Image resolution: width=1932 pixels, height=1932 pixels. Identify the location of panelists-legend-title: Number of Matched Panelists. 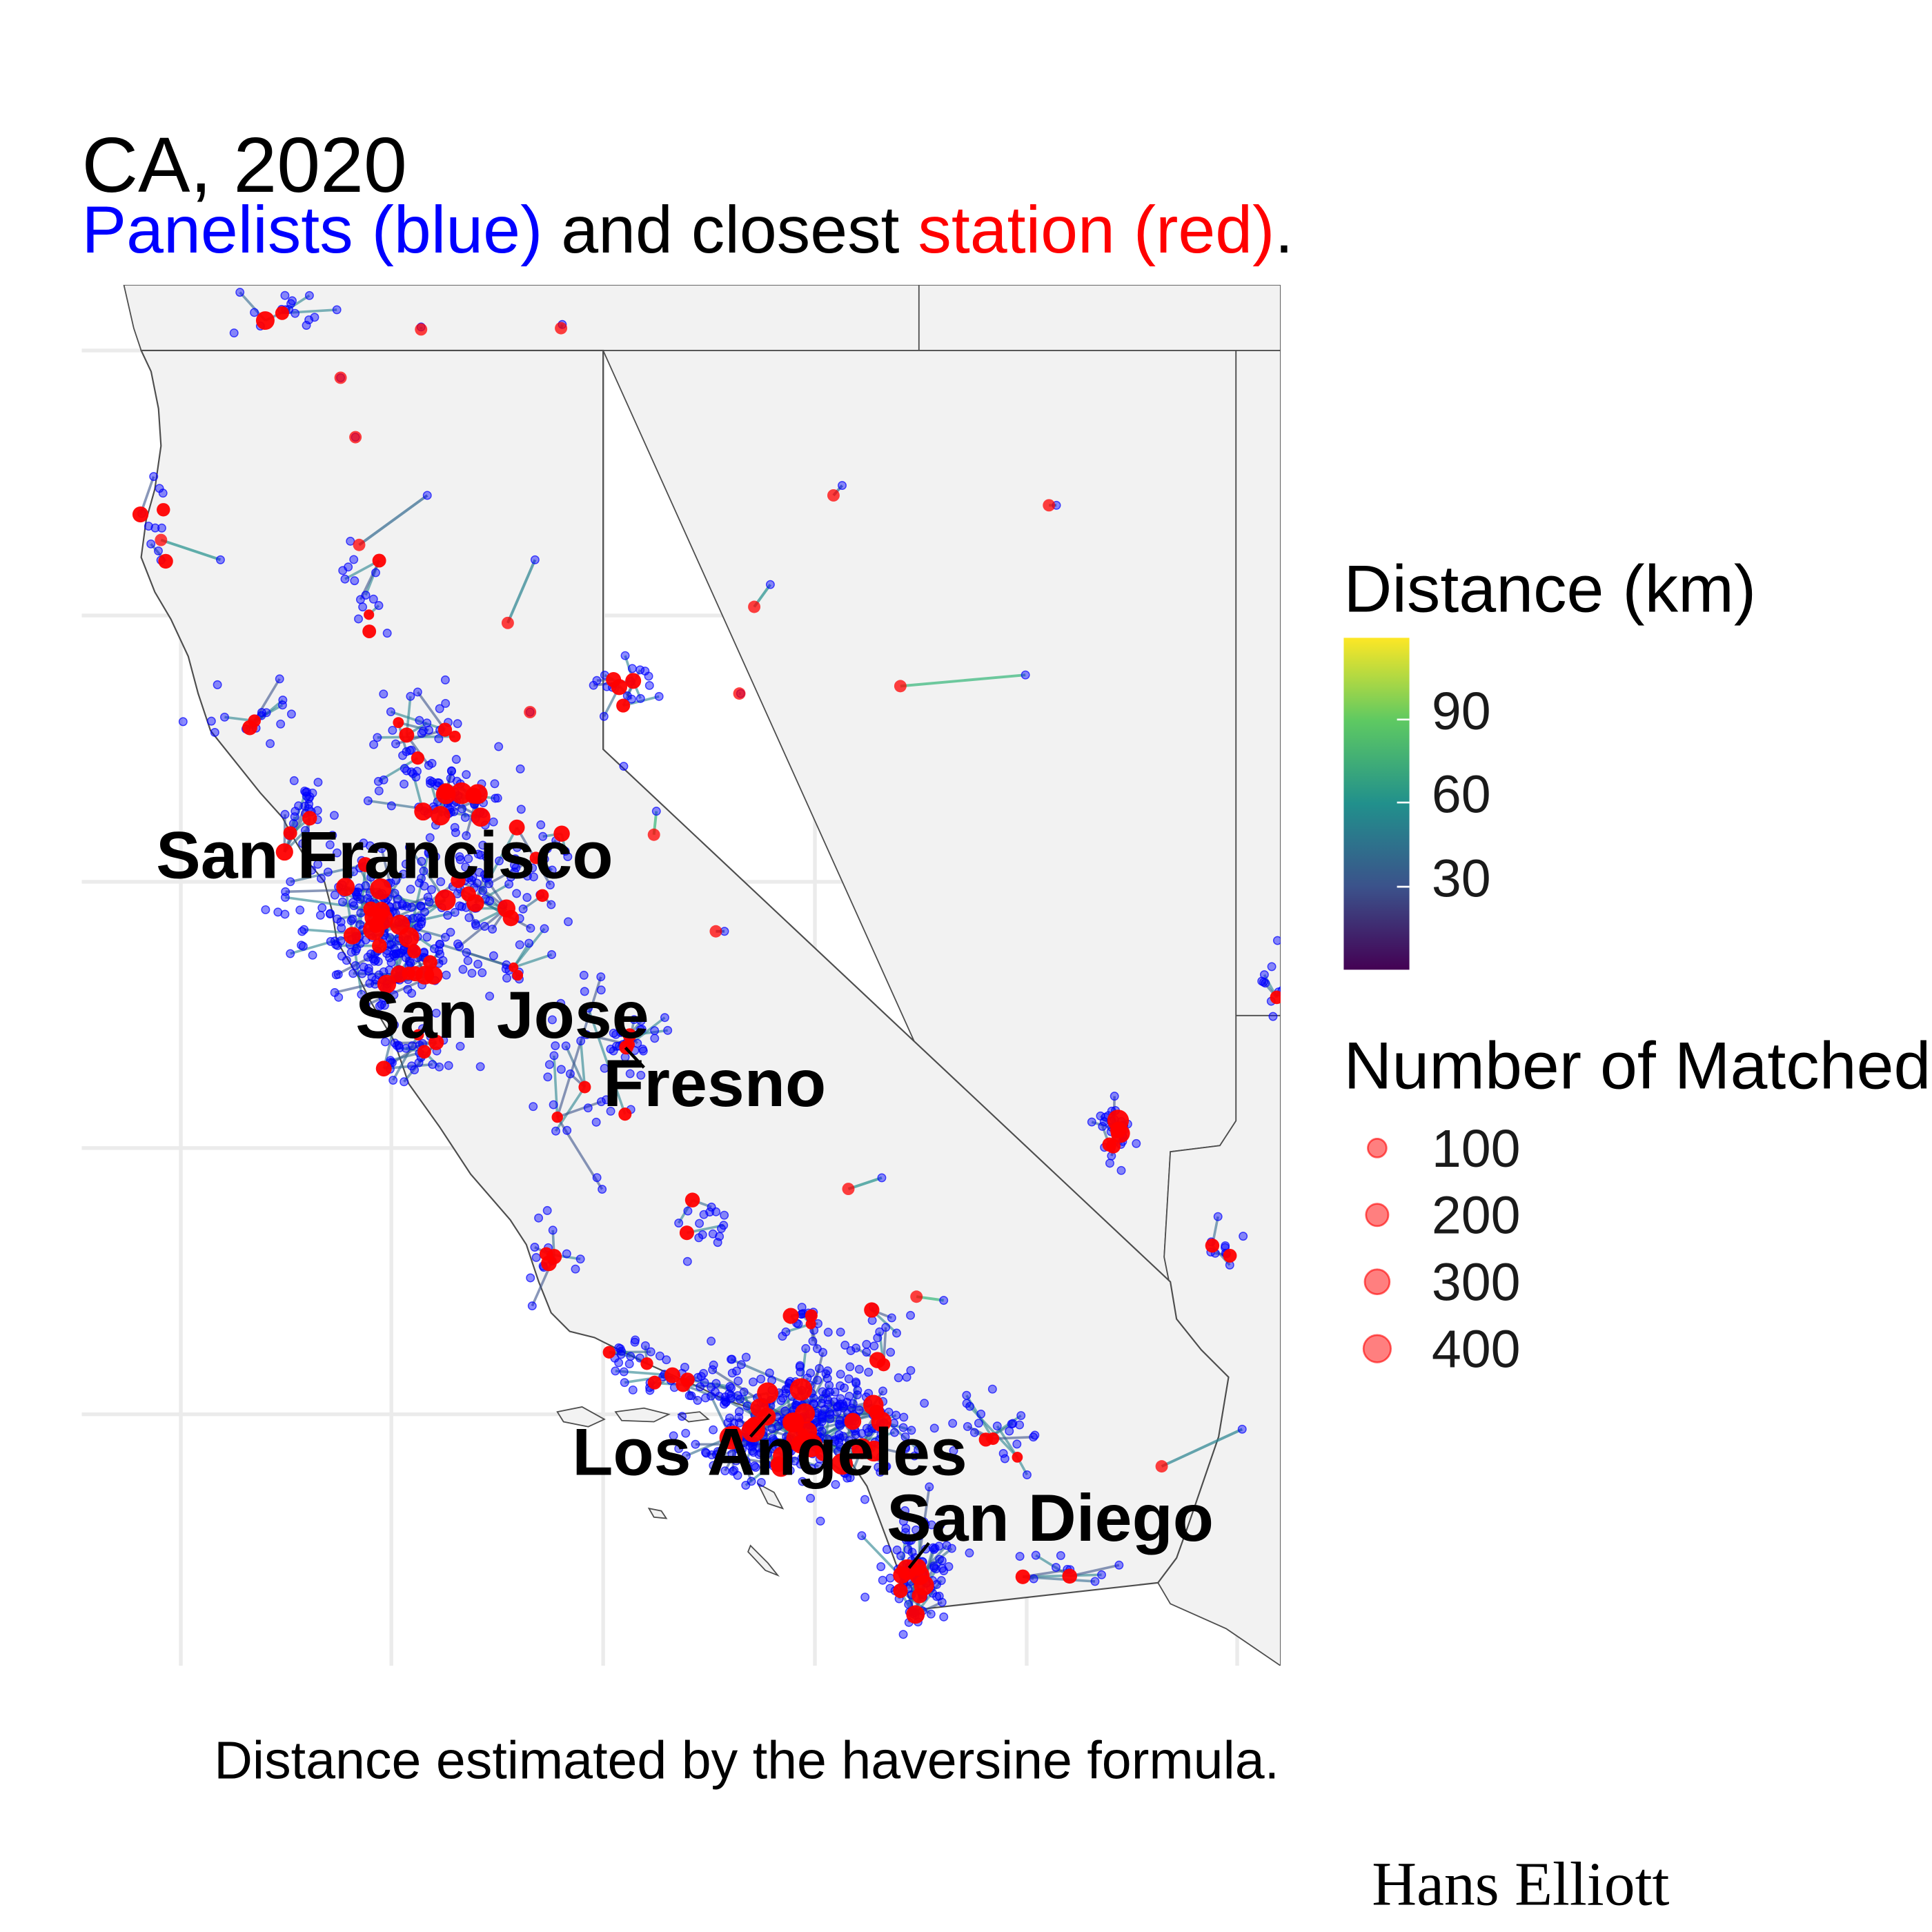
(1637, 1065).